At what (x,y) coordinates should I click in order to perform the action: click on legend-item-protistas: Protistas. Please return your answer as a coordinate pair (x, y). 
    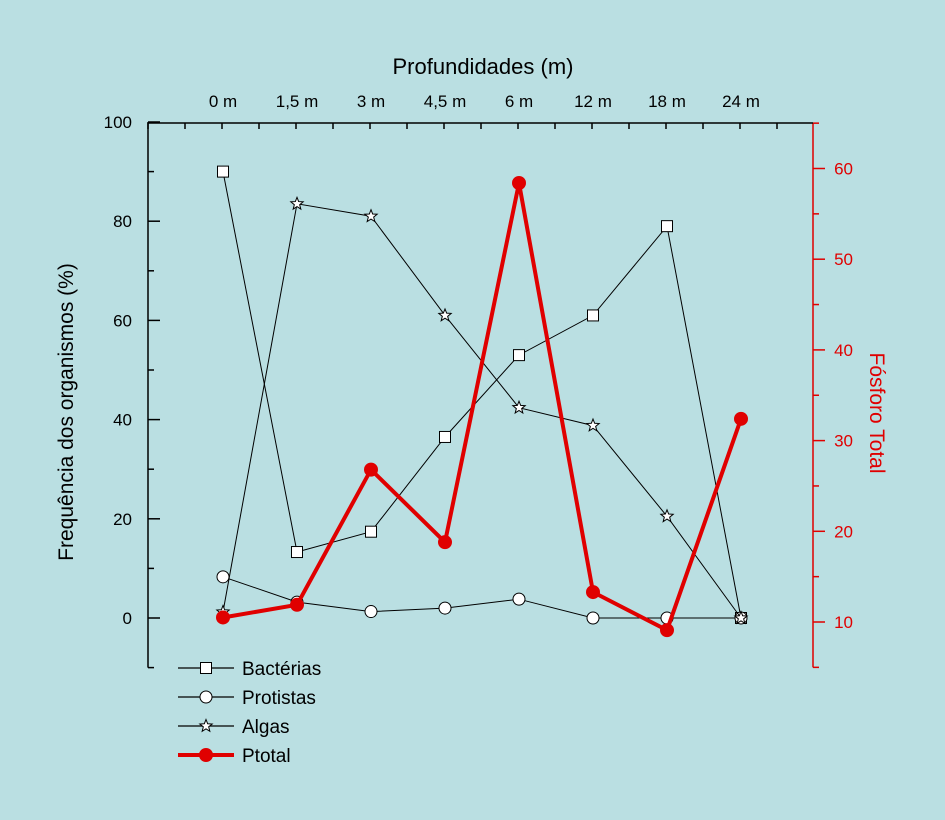
    Looking at the image, I should click on (247, 698).